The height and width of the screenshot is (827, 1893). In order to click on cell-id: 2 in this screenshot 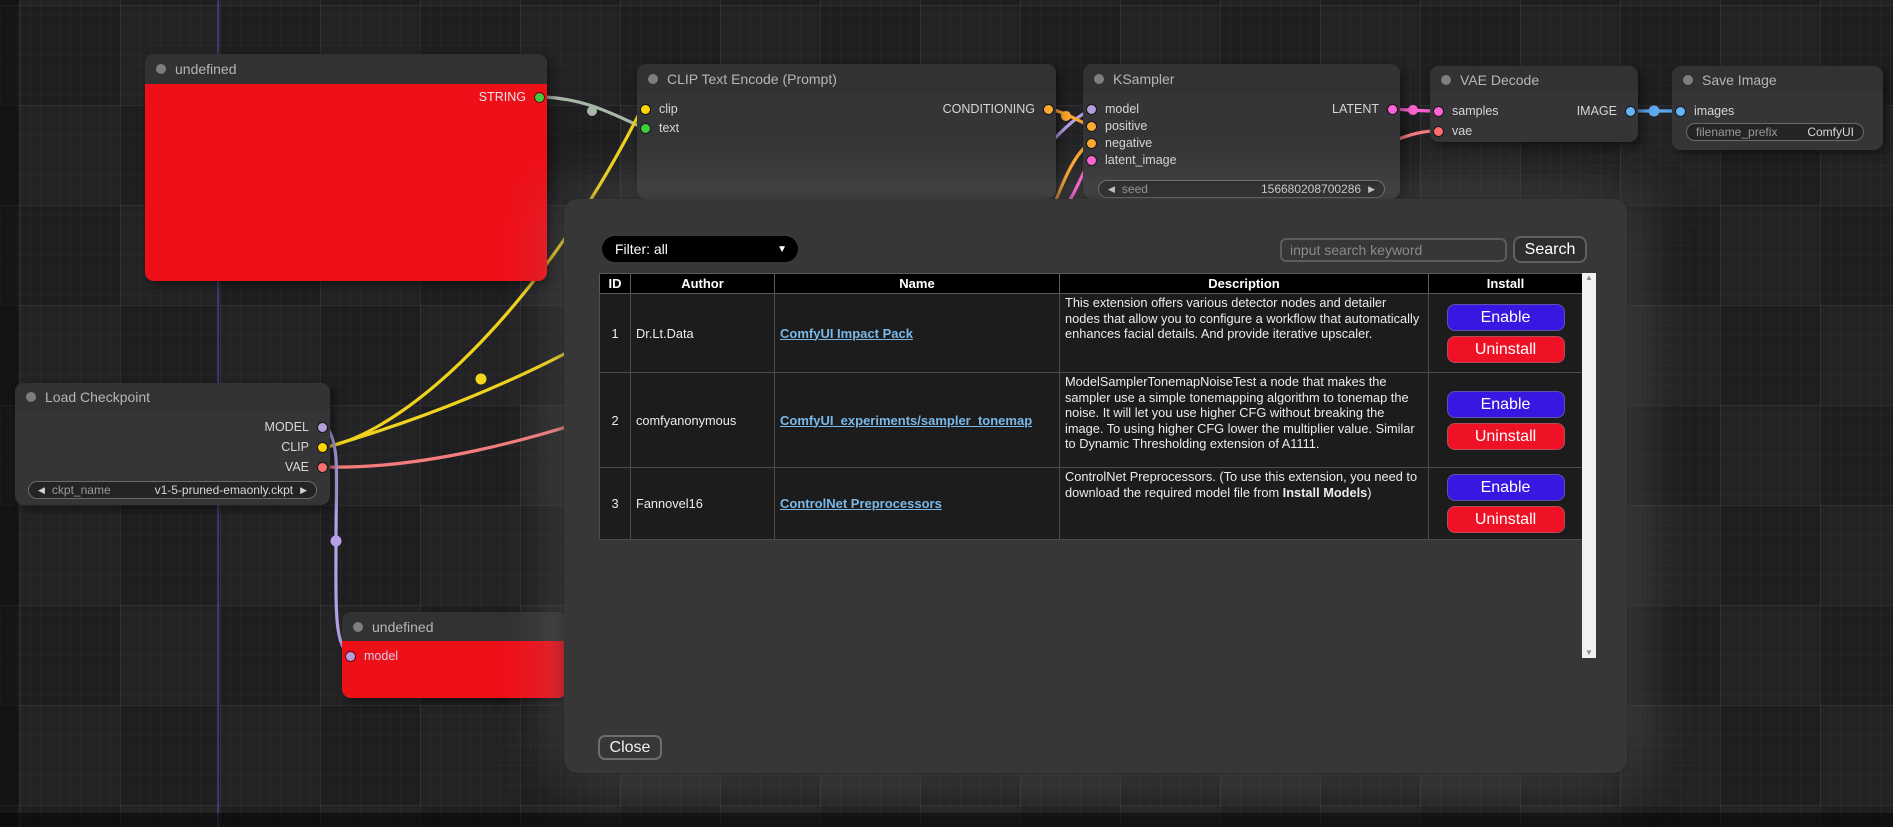, I will do `click(615, 420)`.